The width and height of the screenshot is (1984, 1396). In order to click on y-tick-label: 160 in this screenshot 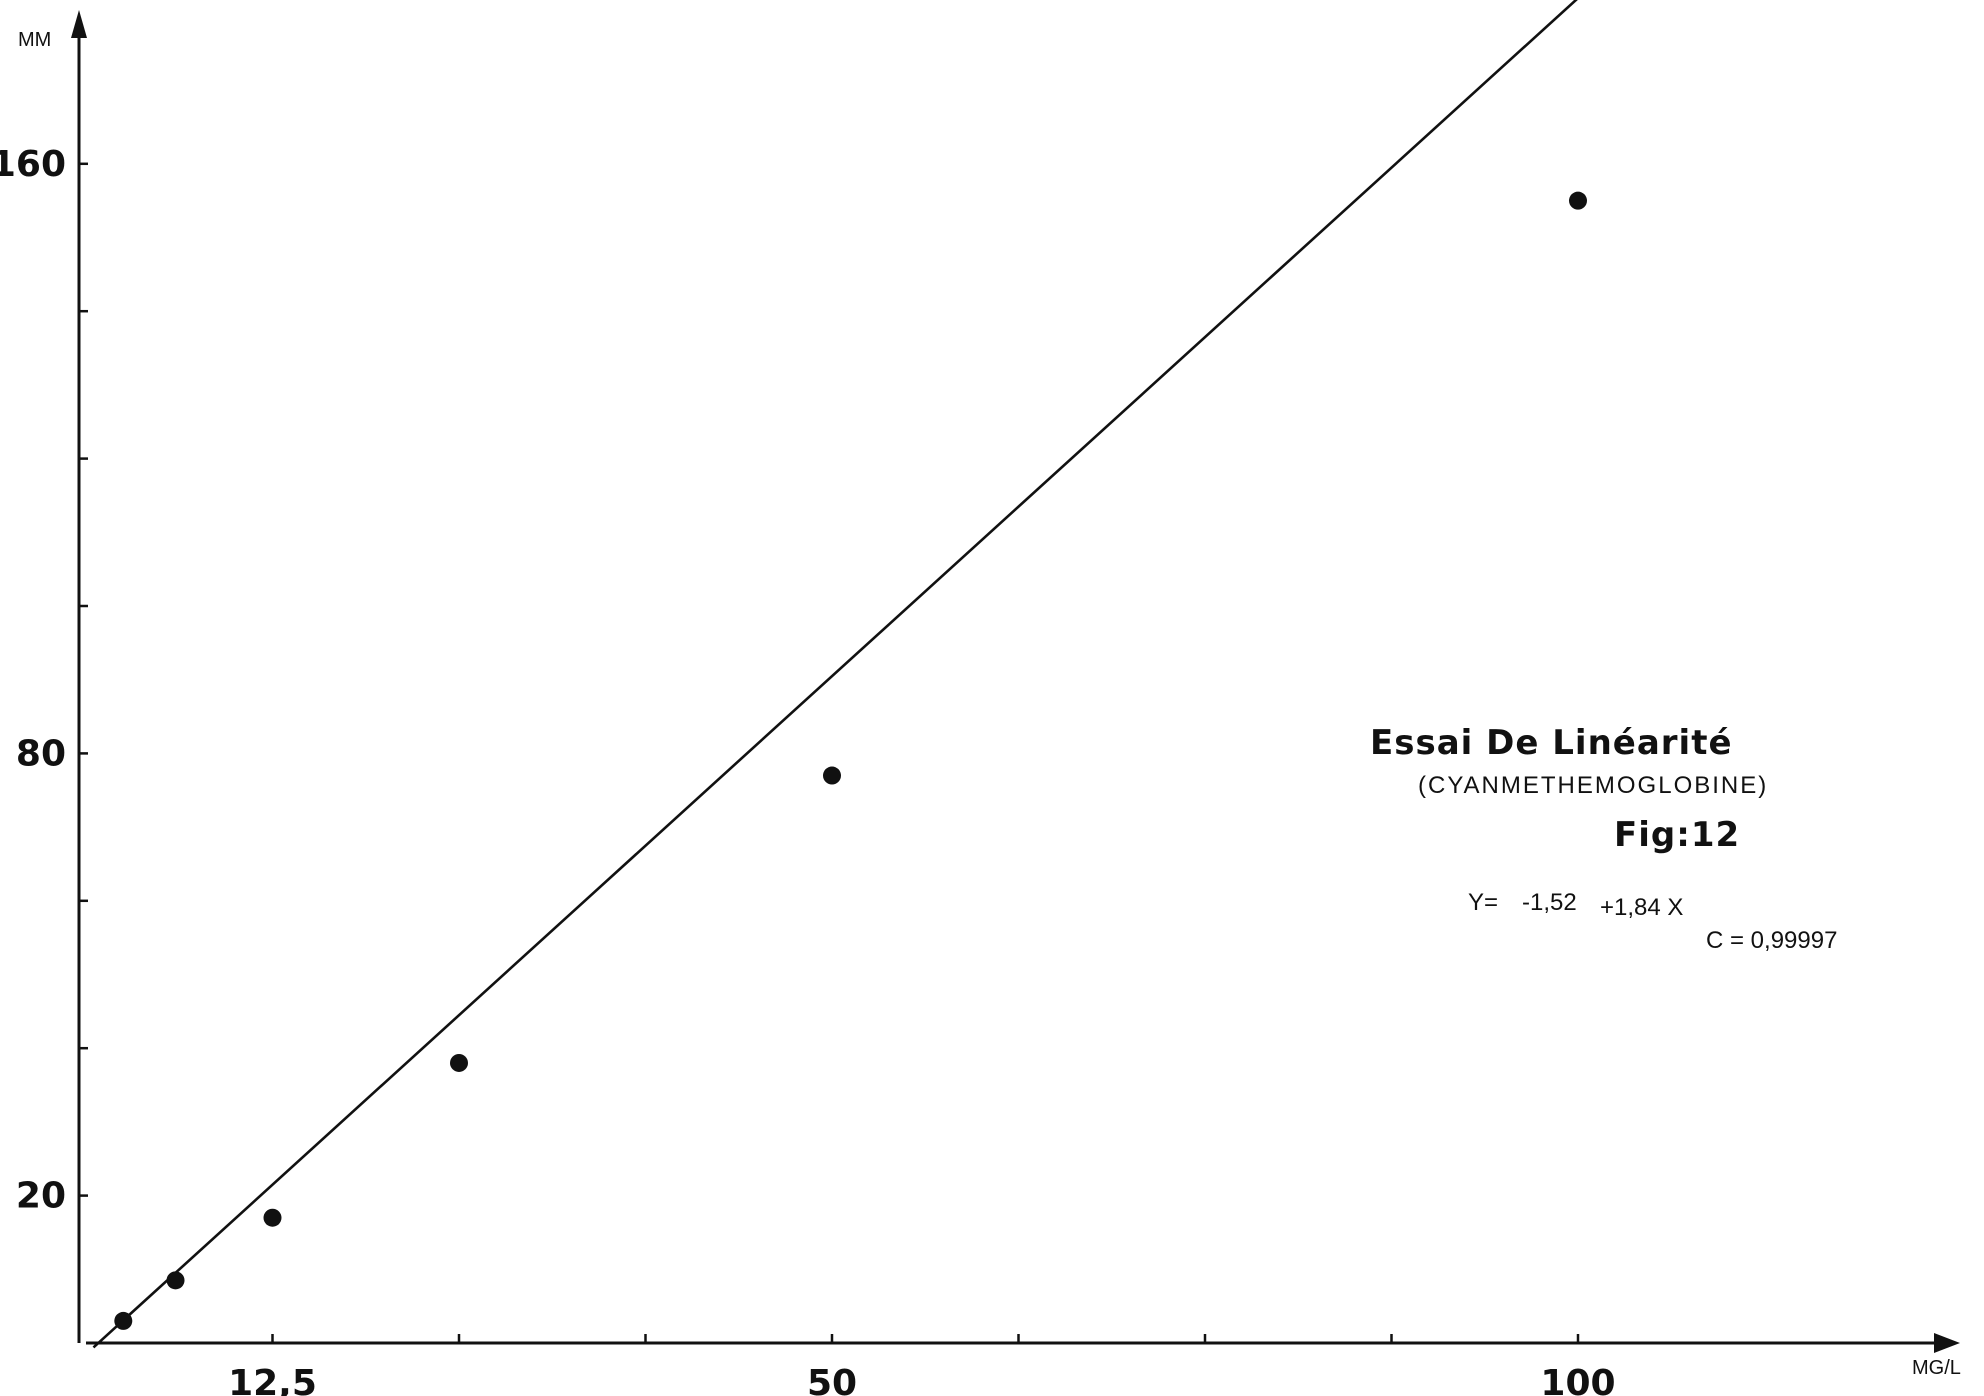, I will do `click(33, 164)`.